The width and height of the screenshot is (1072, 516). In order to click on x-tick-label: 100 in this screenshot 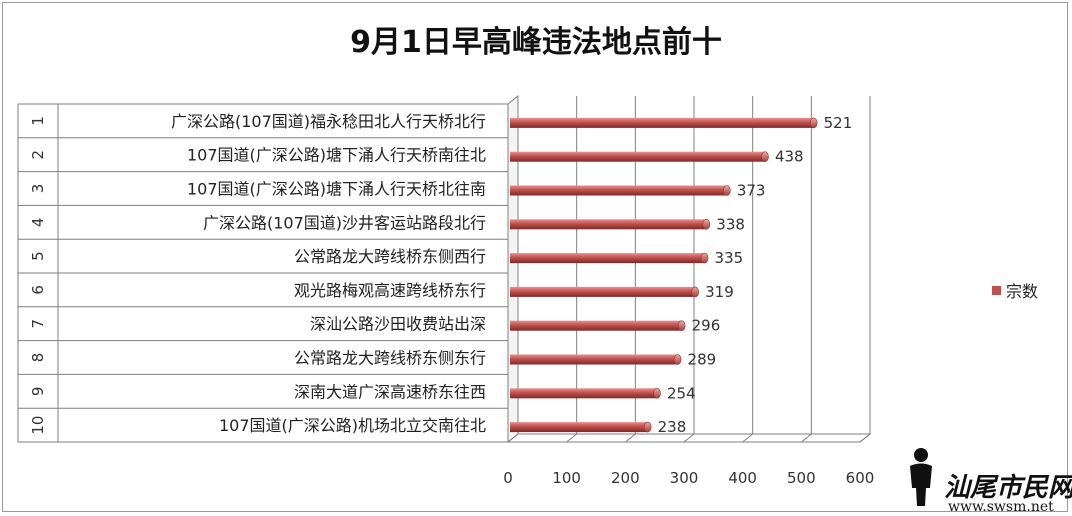, I will do `click(566, 478)`.